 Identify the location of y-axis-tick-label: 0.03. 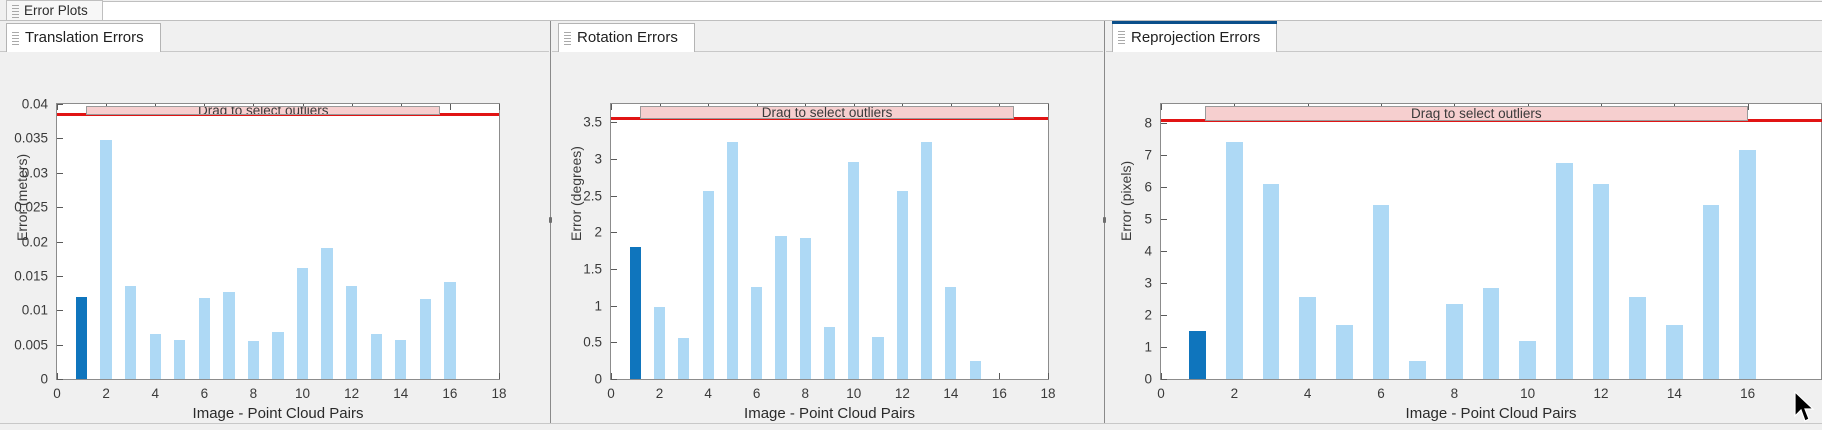
(34, 173).